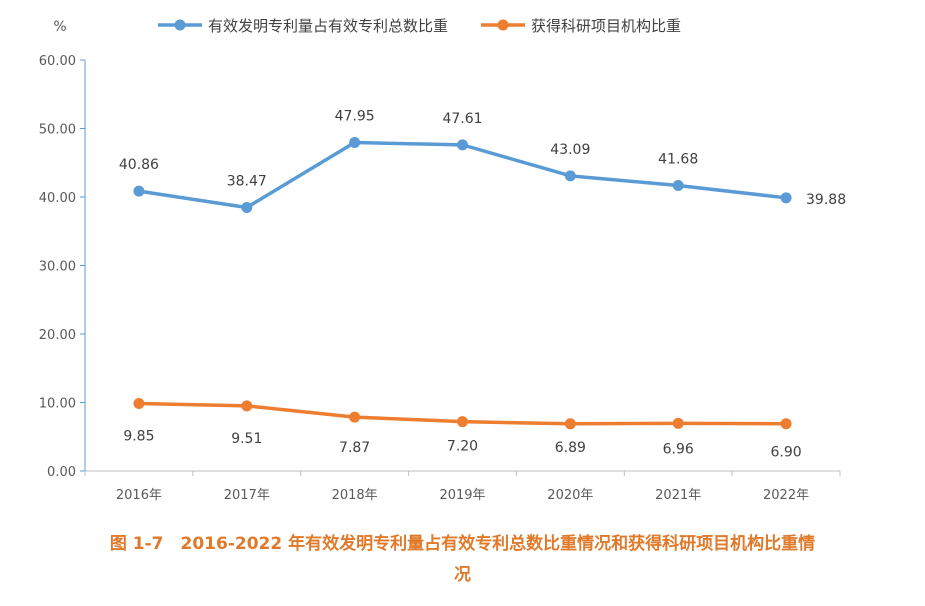 This screenshot has height=606, width=925. What do you see at coordinates (57, 335) in the screenshot?
I see `y-tick-label: 20.00` at bounding box center [57, 335].